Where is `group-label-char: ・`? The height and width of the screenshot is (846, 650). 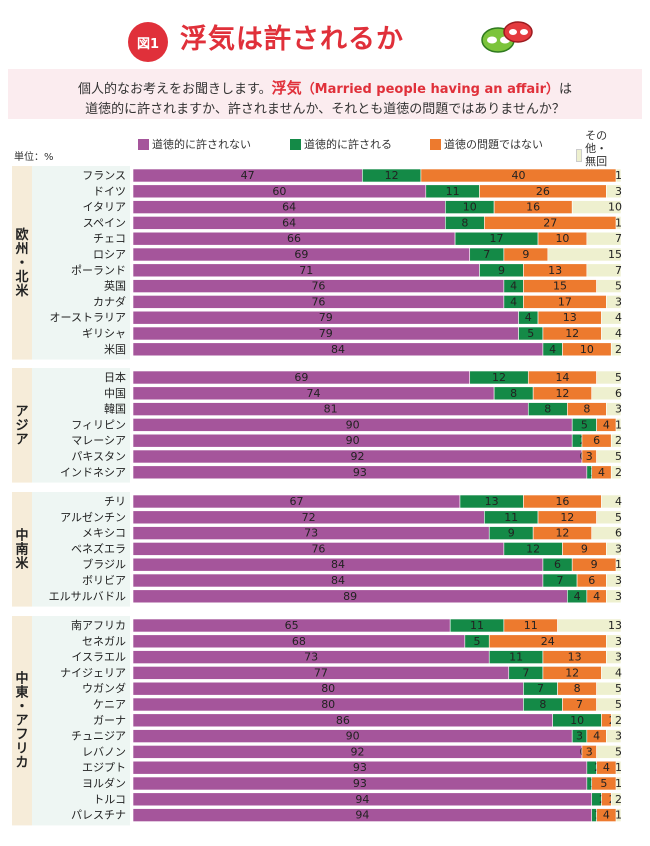
group-label-char: ・ is located at coordinates (21, 263).